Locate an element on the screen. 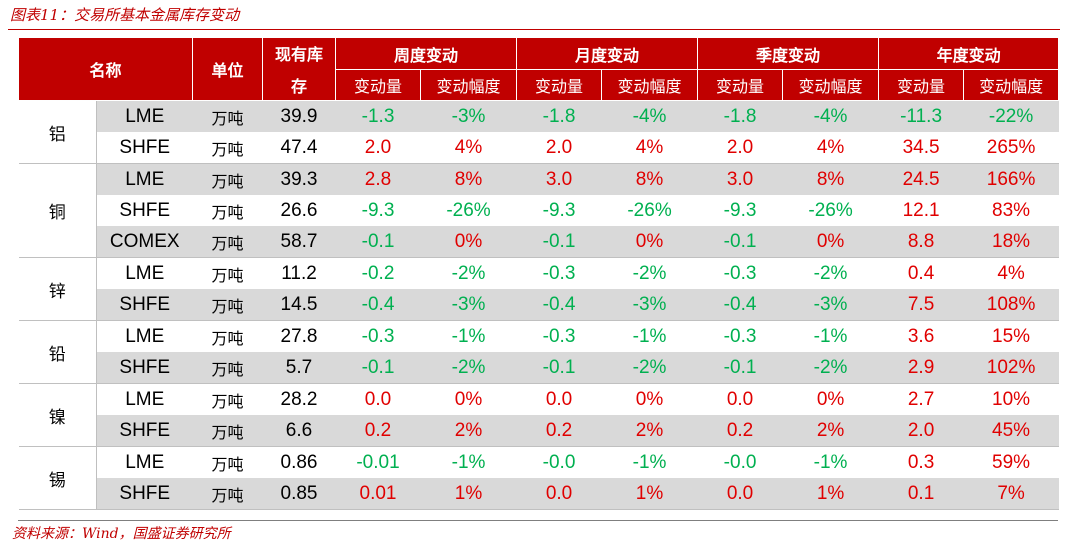 Image resolution: width=1068 pixels, height=545 pixels. stock-value: 0.86 is located at coordinates (299, 462).